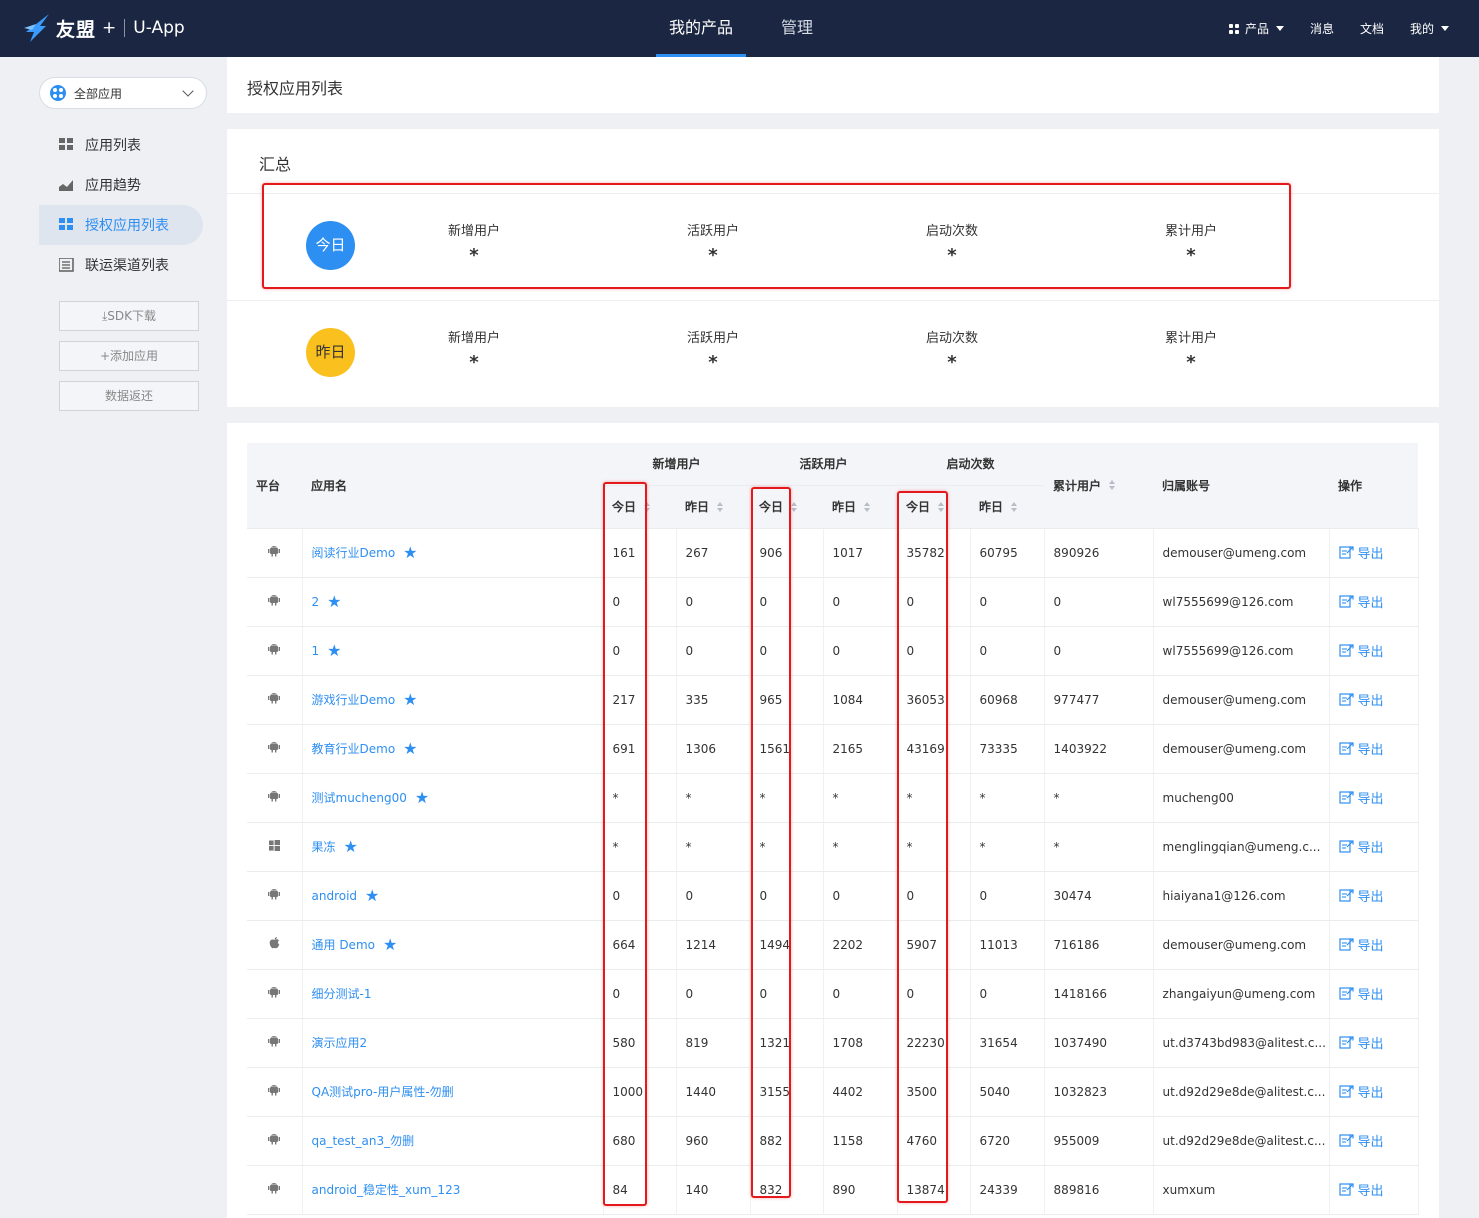  Describe the element at coordinates (330, 352) in the screenshot. I see `yesterday-badge: 昨日` at that location.